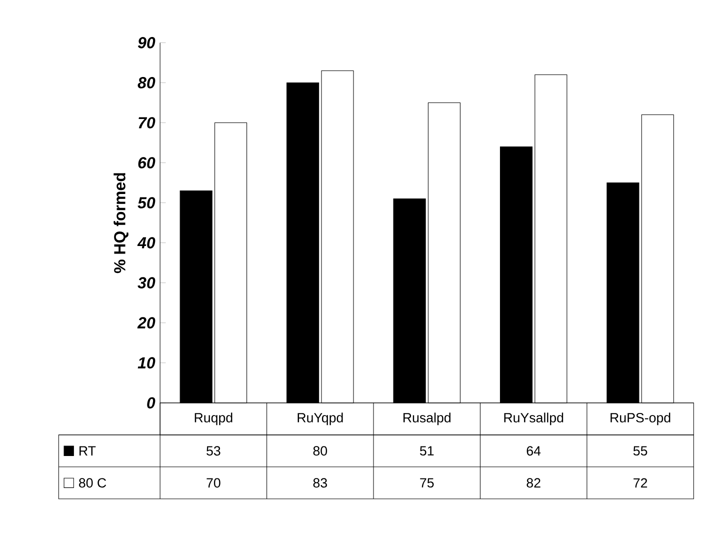  I want to click on data-label: 53, so click(213, 451).